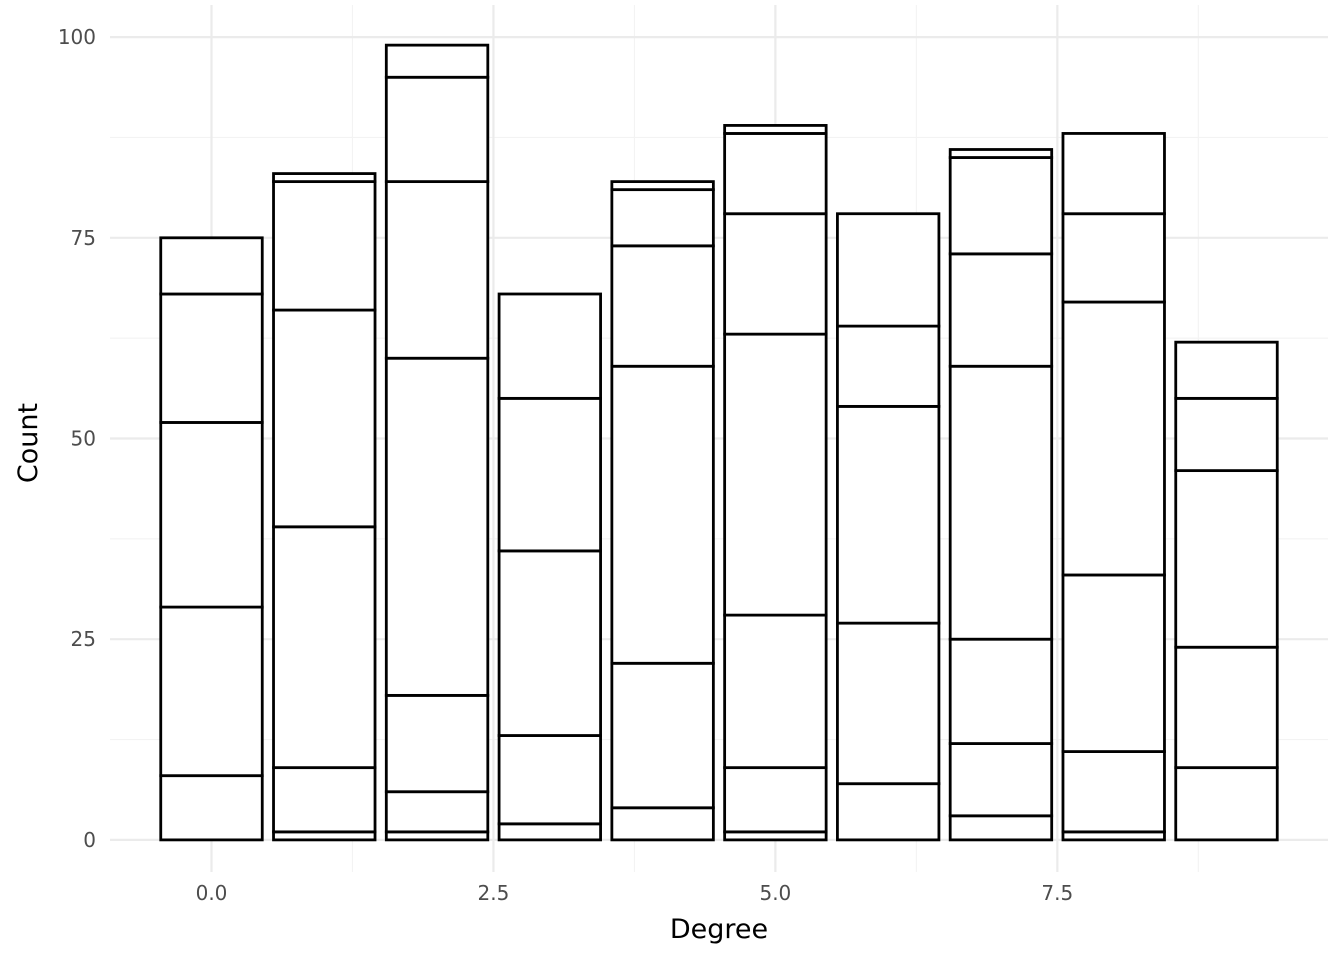  I want to click on y-tick-label: 75, so click(83, 238).